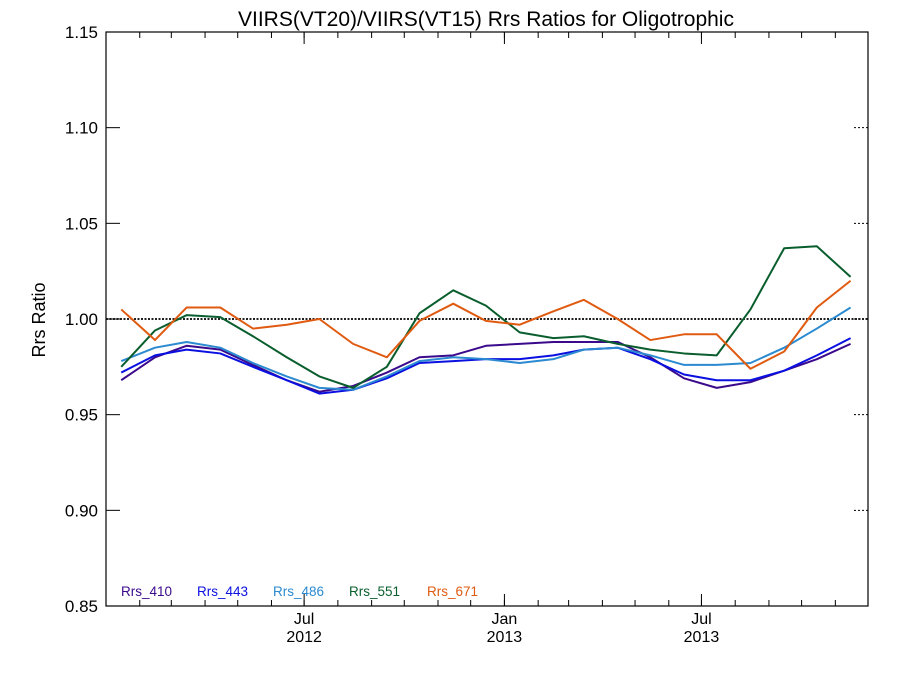 The width and height of the screenshot is (900, 680). What do you see at coordinates (39, 319) in the screenshot?
I see `y-axis-label: Rrs Ratio` at bounding box center [39, 319].